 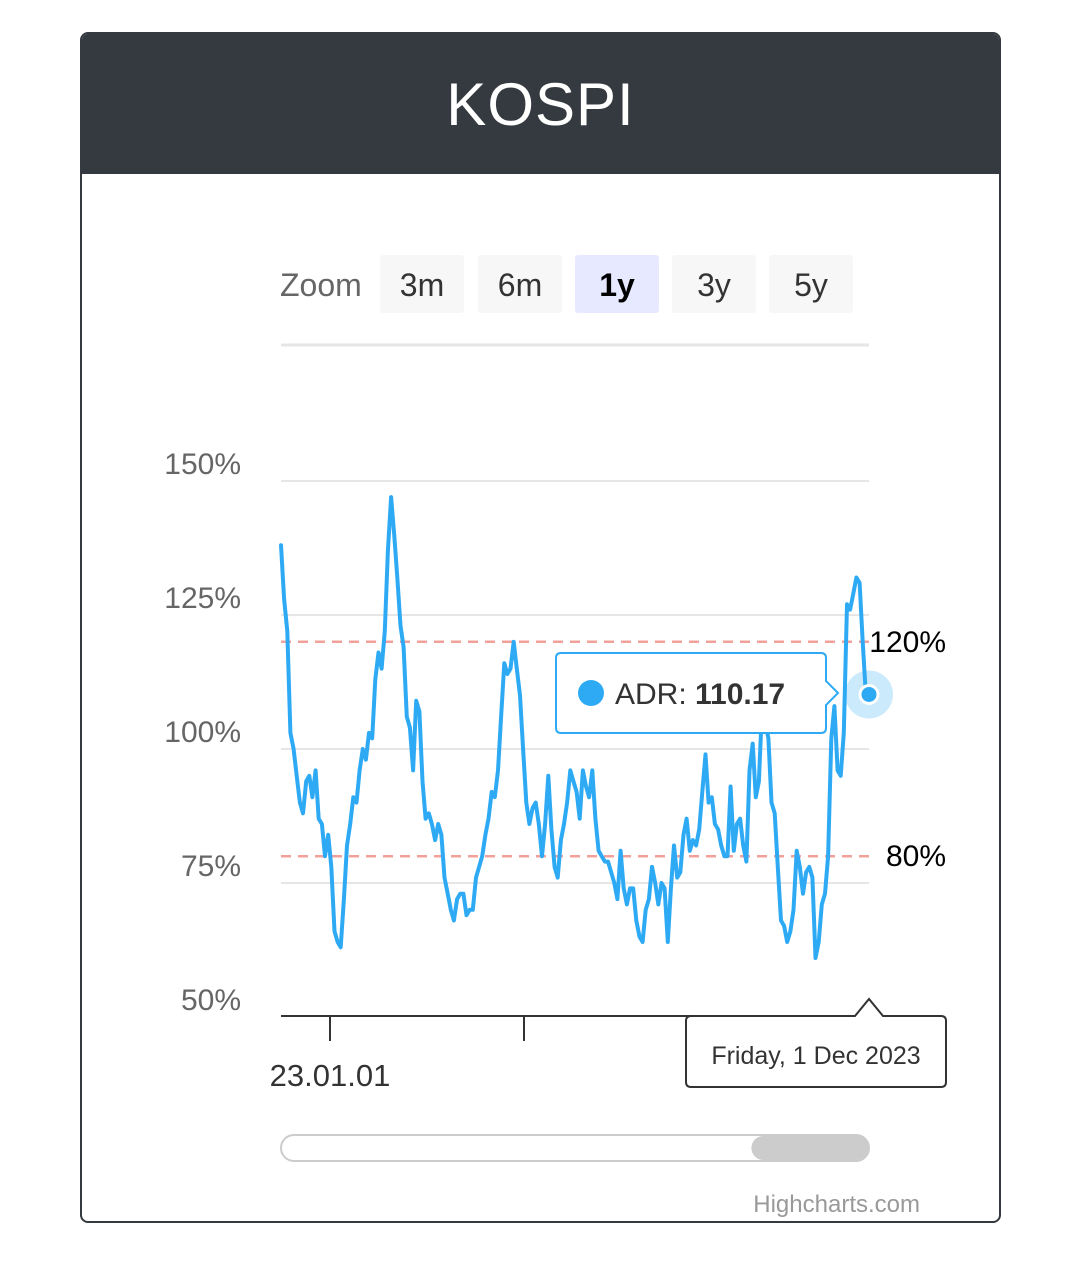 What do you see at coordinates (916, 856) in the screenshot?
I see `plot-line-label: 80%` at bounding box center [916, 856].